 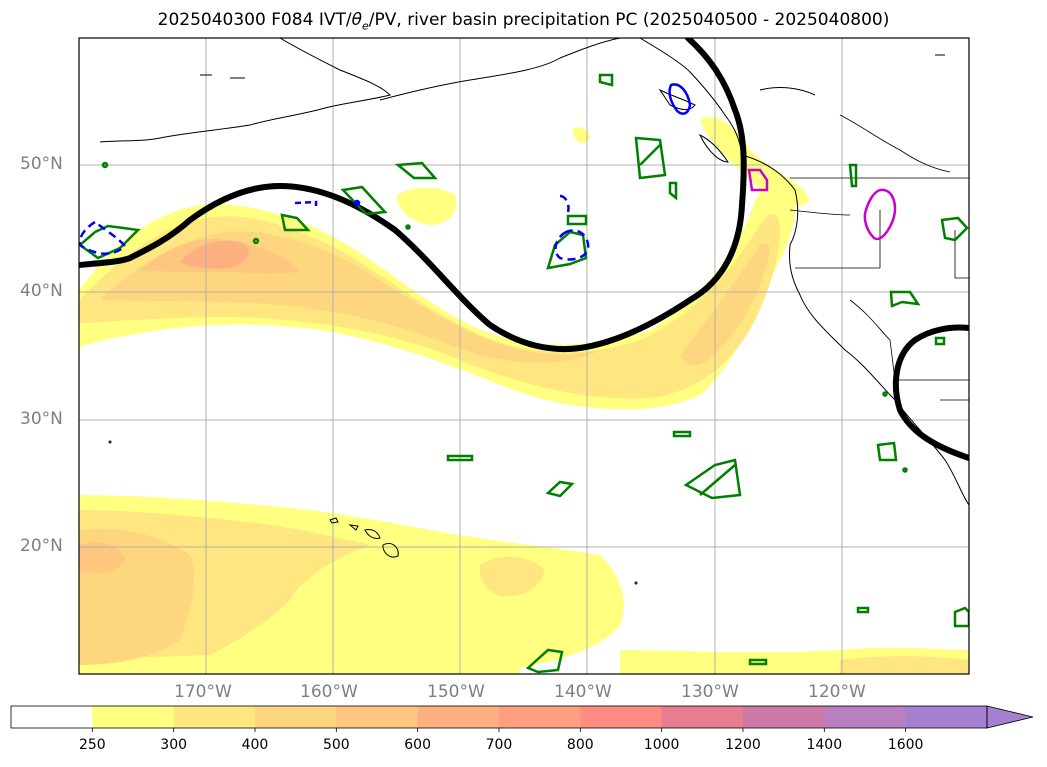 What do you see at coordinates (336, 745) in the screenshot?
I see `colorbar-tick-label: 500` at bounding box center [336, 745].